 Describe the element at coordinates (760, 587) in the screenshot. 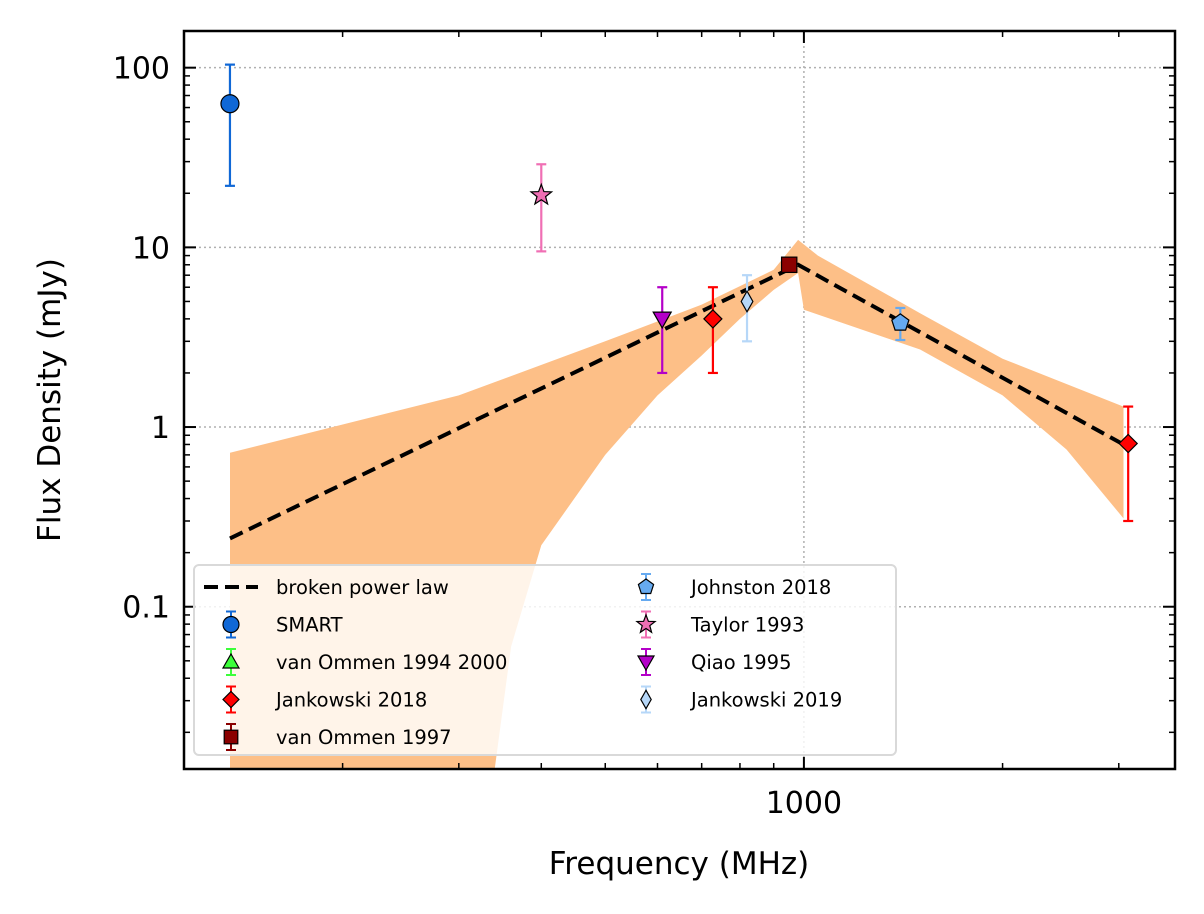

I see `legend-label: Johnston 2018` at that location.